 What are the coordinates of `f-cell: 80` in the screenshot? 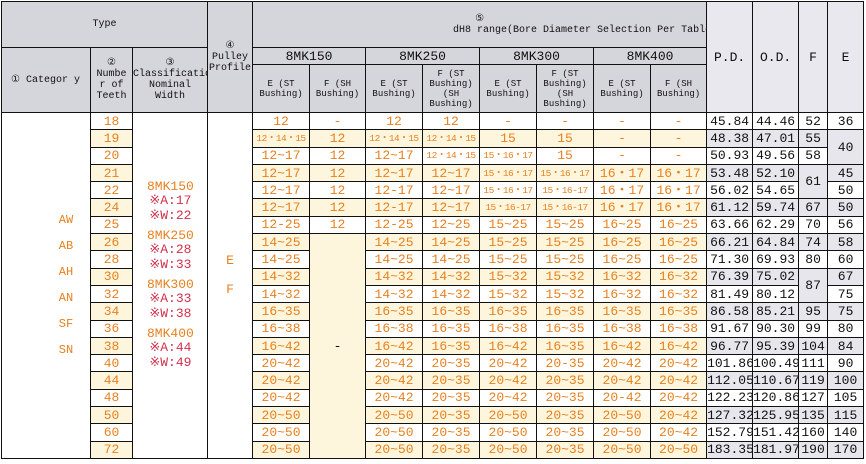 It's located at (813, 259).